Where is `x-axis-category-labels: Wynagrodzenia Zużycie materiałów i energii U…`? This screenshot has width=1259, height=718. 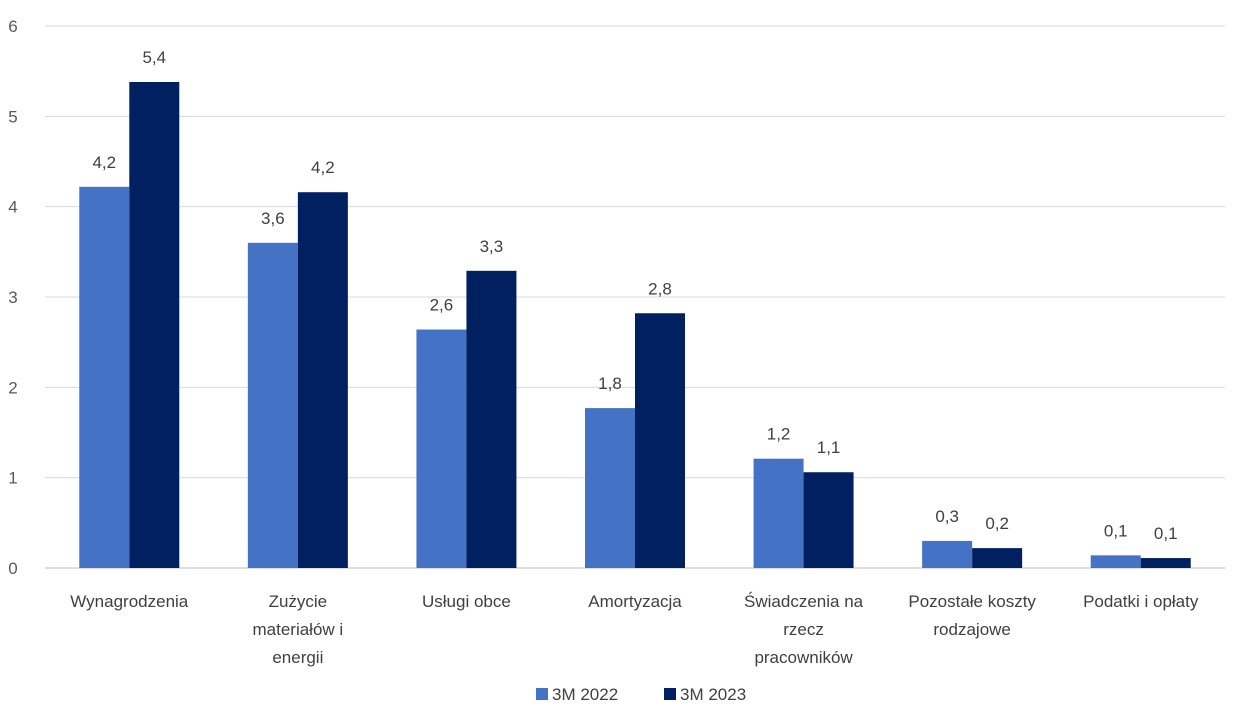 x-axis-category-labels: Wynagrodzenia Zużycie materiałów i energii U… is located at coordinates (634, 629).